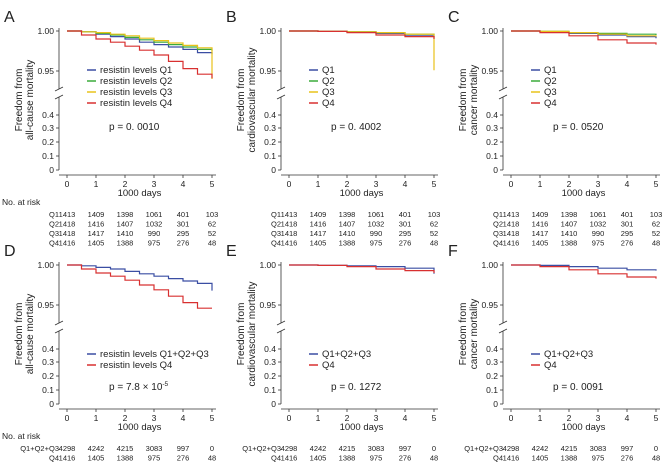 The image size is (669, 474). I want to click on risk-cell: 1409, so click(96, 214).